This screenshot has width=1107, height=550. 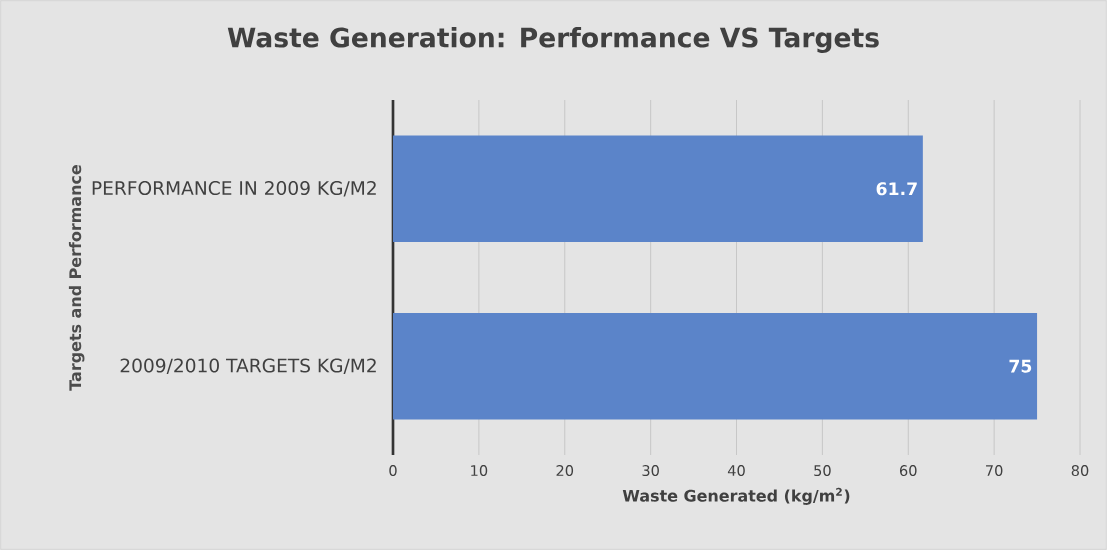 What do you see at coordinates (908, 471) in the screenshot?
I see `x-tick-label: 60` at bounding box center [908, 471].